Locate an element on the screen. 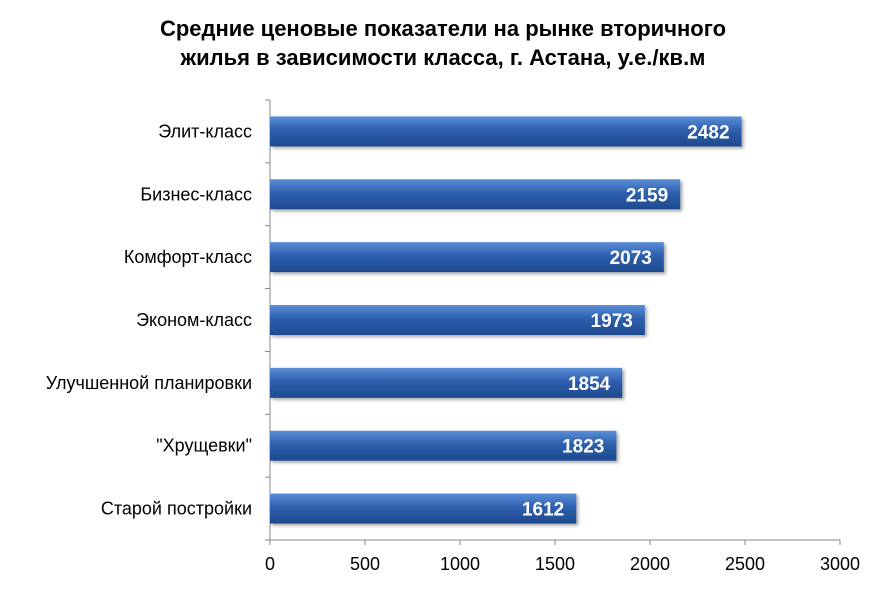  category-label: Комфорт-класс is located at coordinates (188, 257).